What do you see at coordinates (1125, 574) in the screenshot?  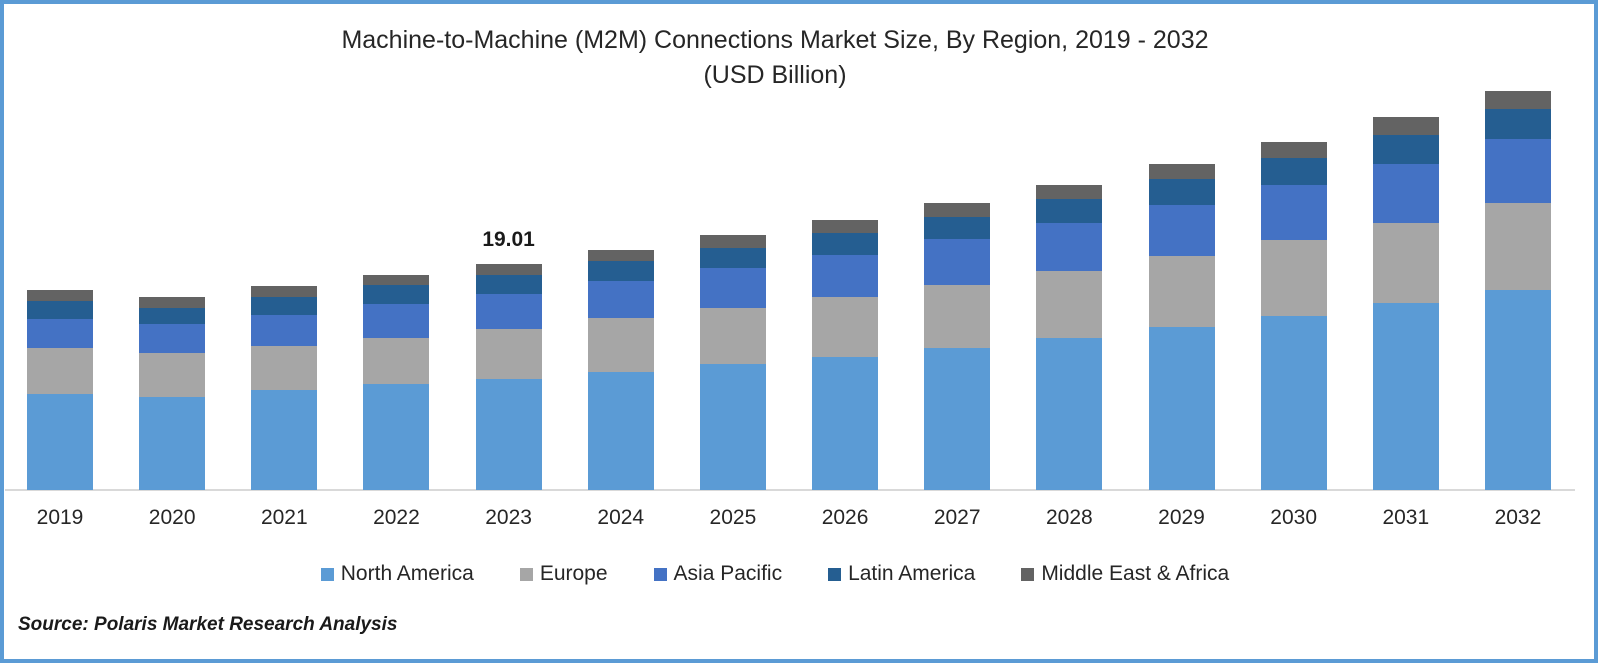 I see `legend-item-middle-east-africa: Middle East & Africa` at bounding box center [1125, 574].